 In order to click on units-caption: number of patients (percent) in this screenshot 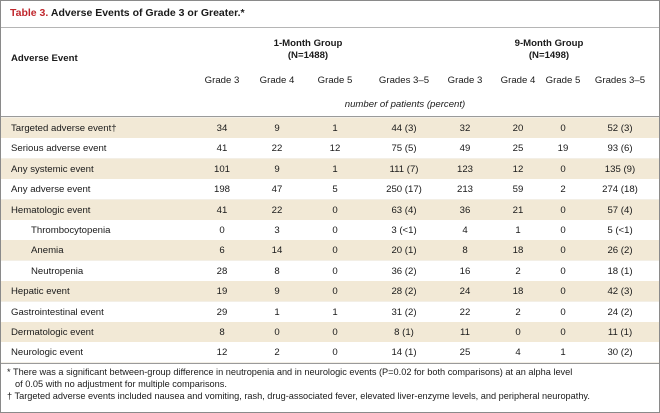, I will do `click(405, 104)`.